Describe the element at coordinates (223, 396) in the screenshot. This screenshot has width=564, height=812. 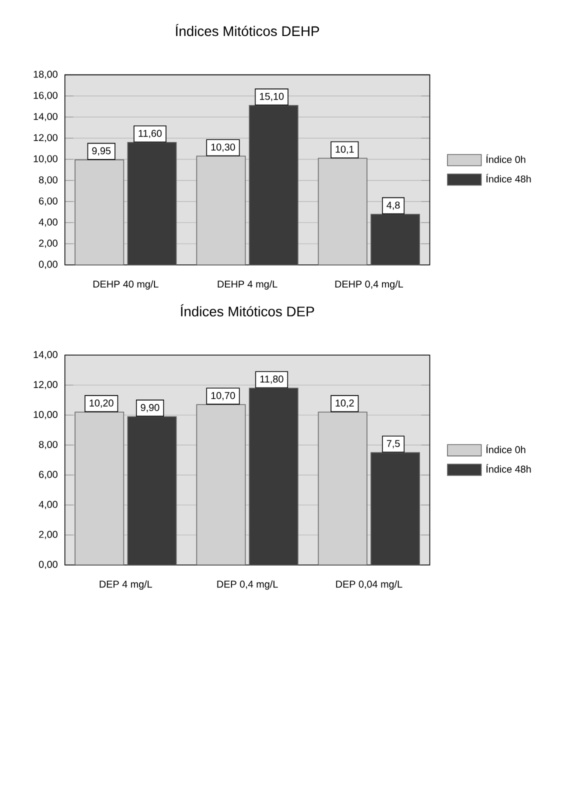
I see `data-label: 10,70` at that location.